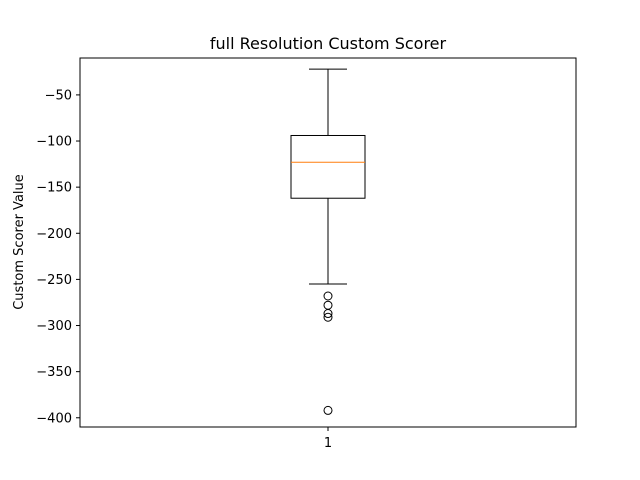 This screenshot has width=640, height=480. Describe the element at coordinates (328, 443) in the screenshot. I see `x-tick-label: 1` at that location.